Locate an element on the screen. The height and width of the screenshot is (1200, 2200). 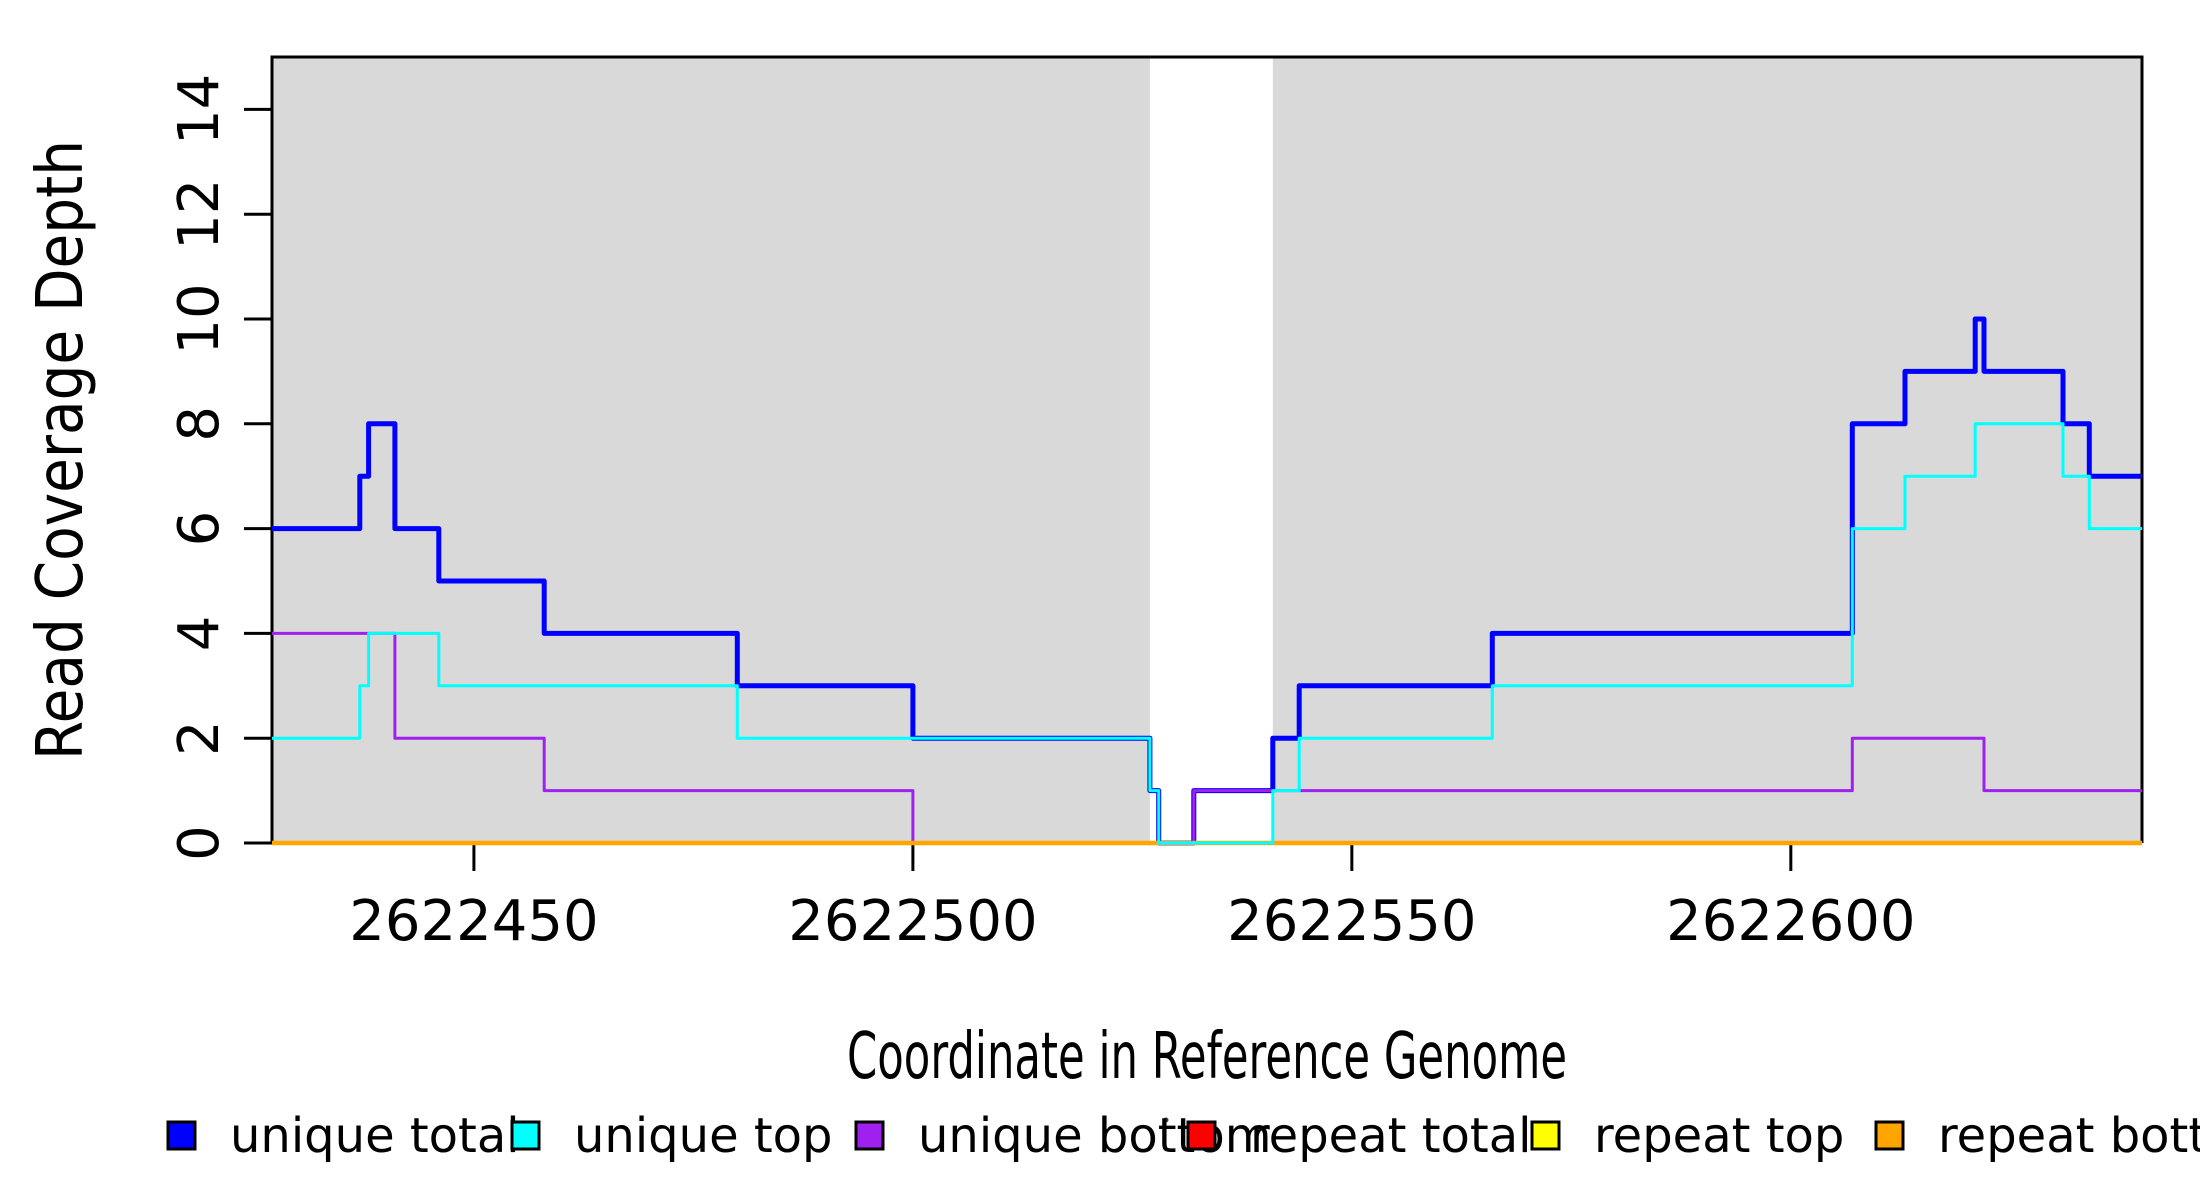
legend-label-repeat-top: repeat top is located at coordinates (1719, 1136).